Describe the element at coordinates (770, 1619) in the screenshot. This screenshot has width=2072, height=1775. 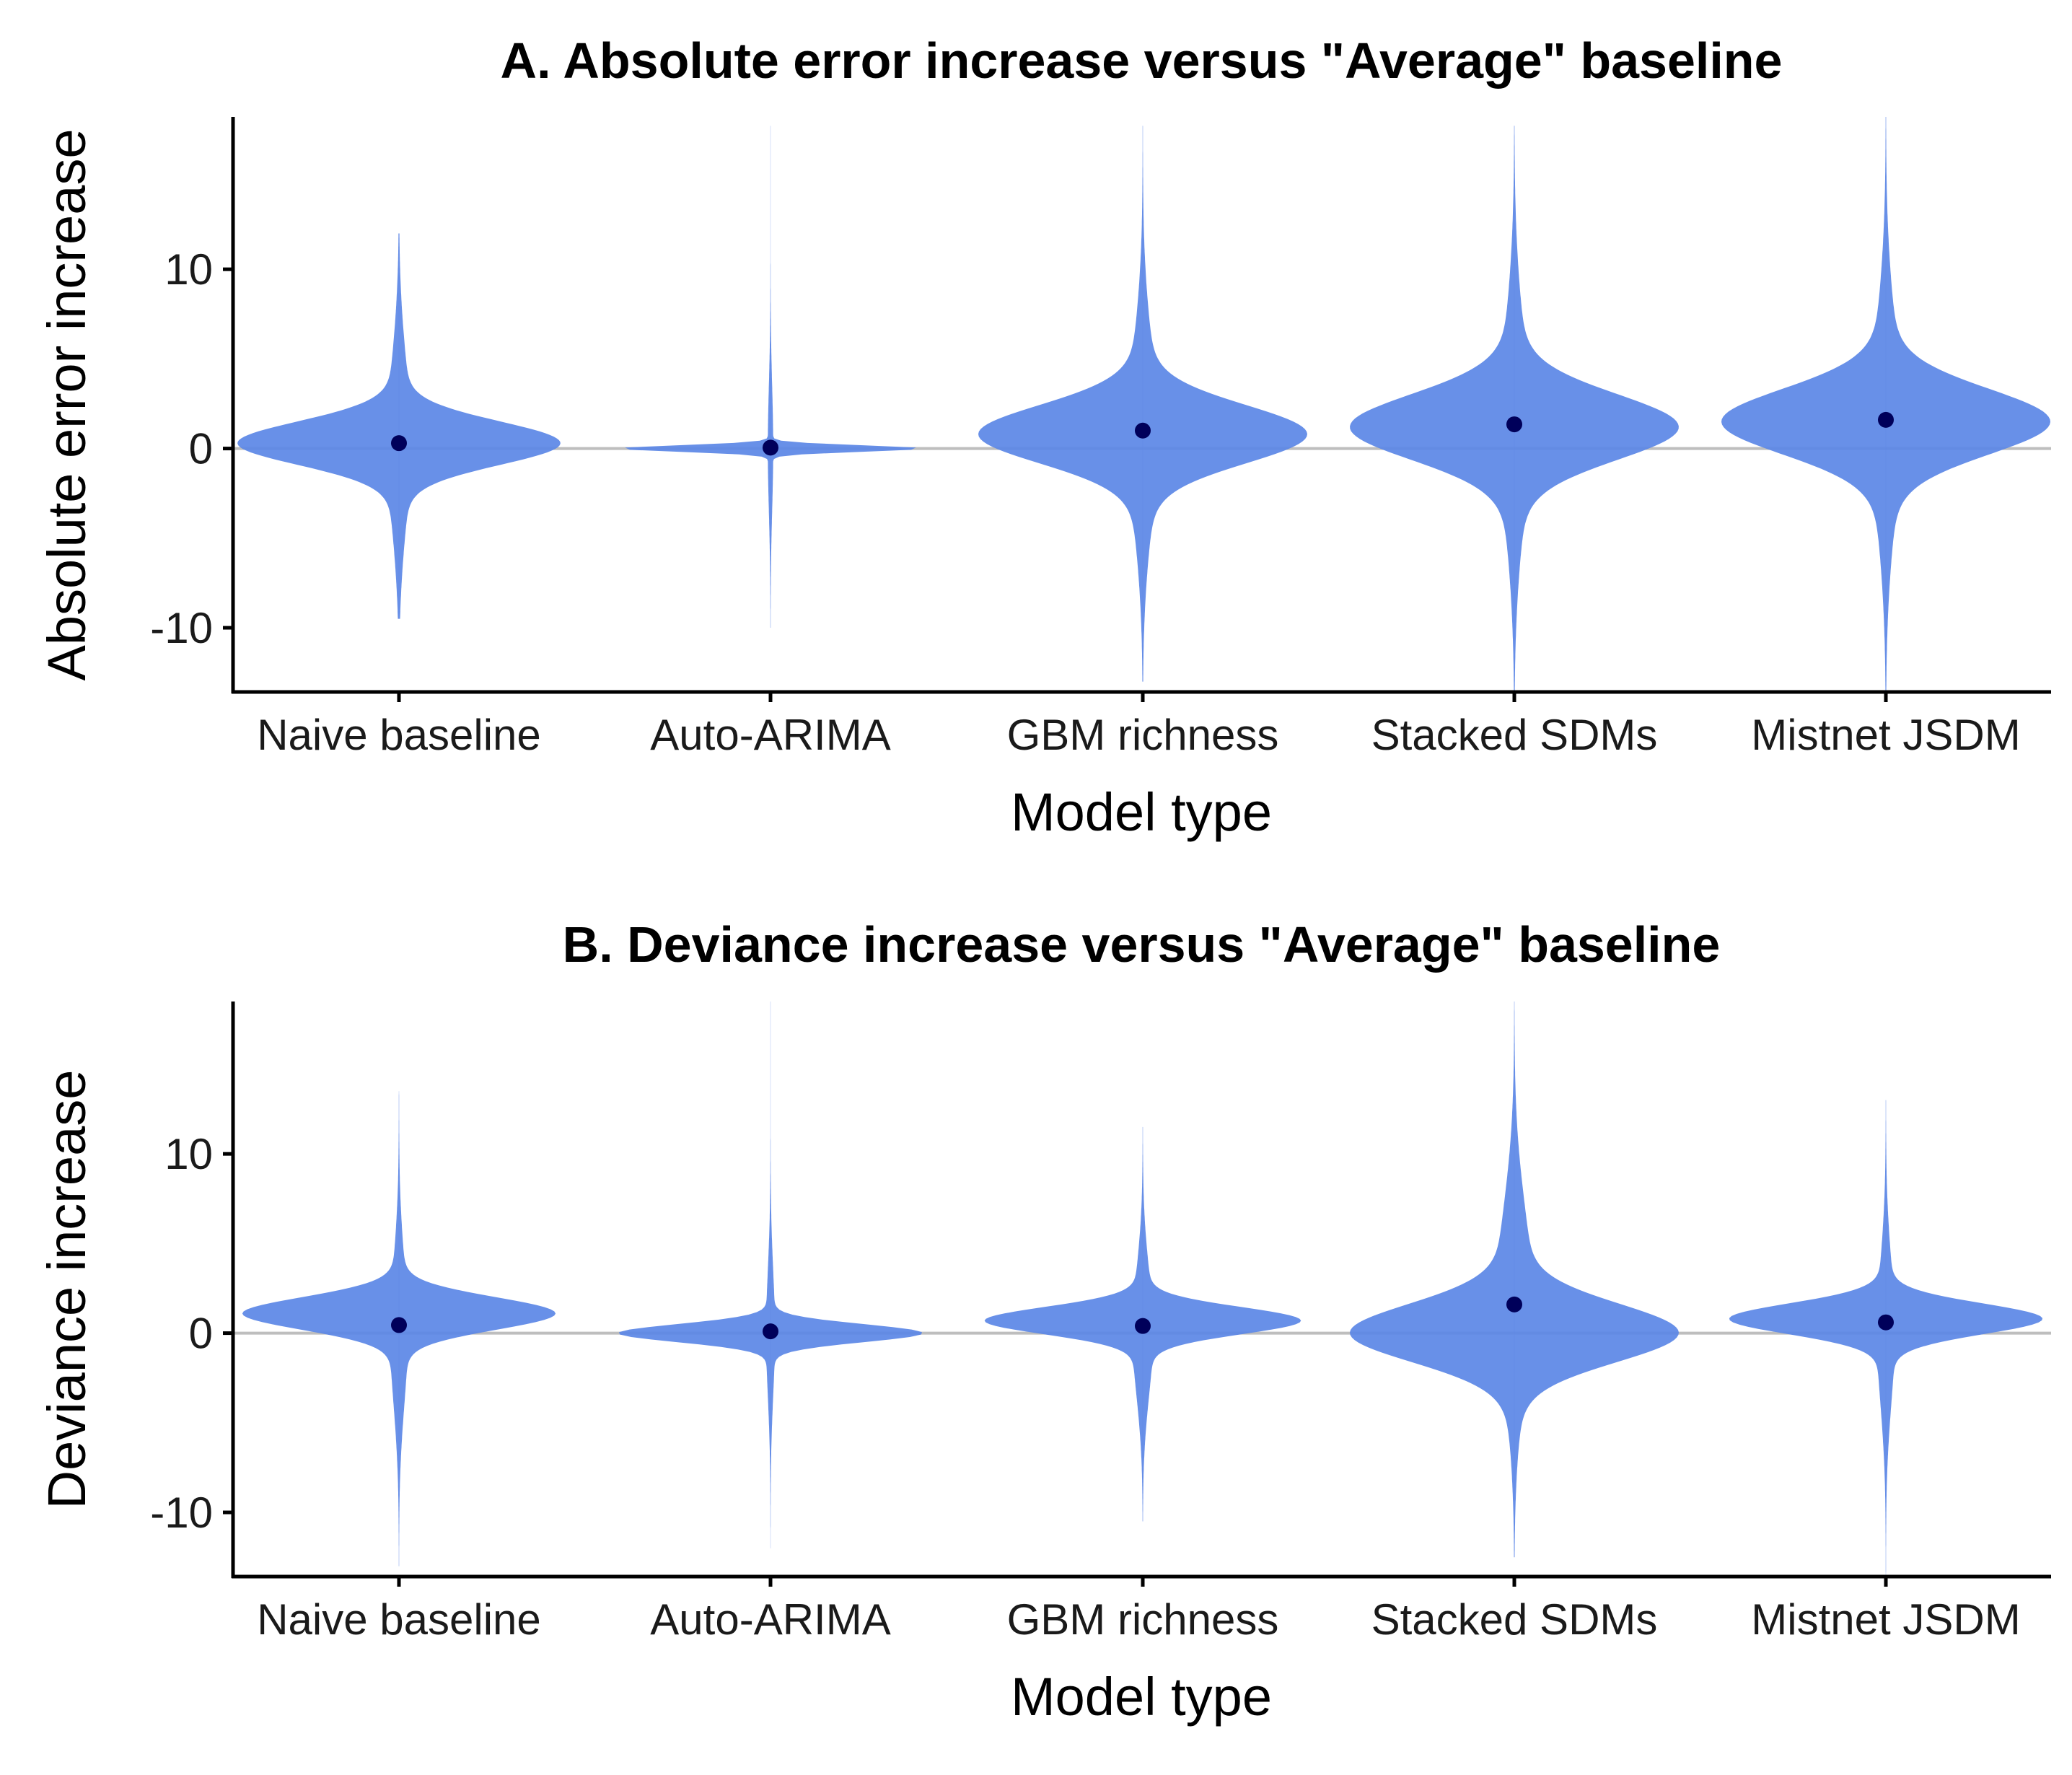
I see `panel-b-x-tick-label-auto-arima: Auto-ARIMA` at that location.